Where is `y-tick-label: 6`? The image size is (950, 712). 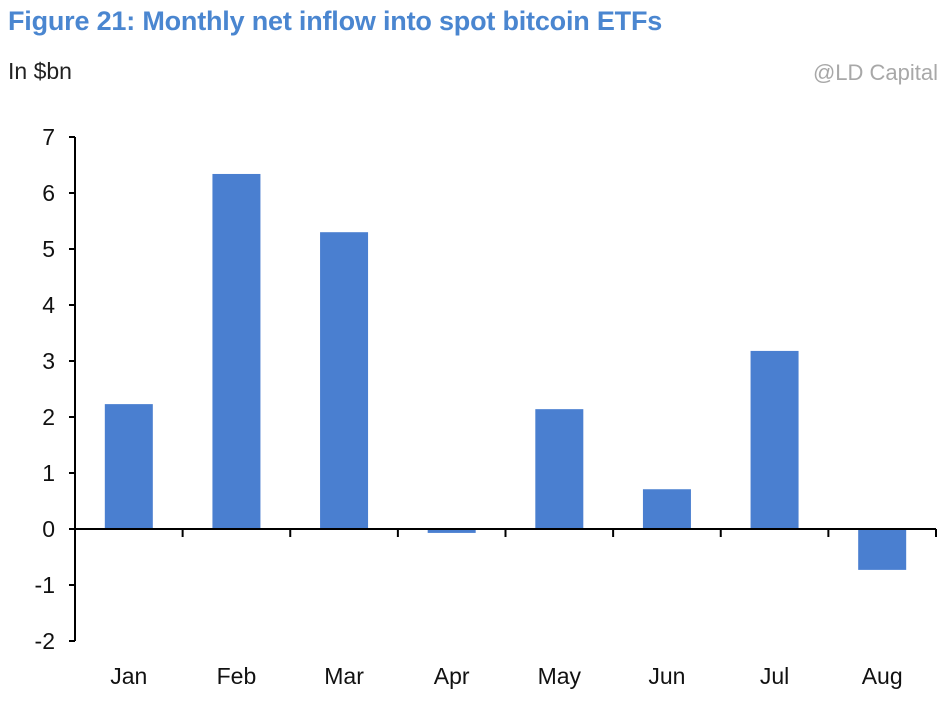
y-tick-label: 6 is located at coordinates (48, 193).